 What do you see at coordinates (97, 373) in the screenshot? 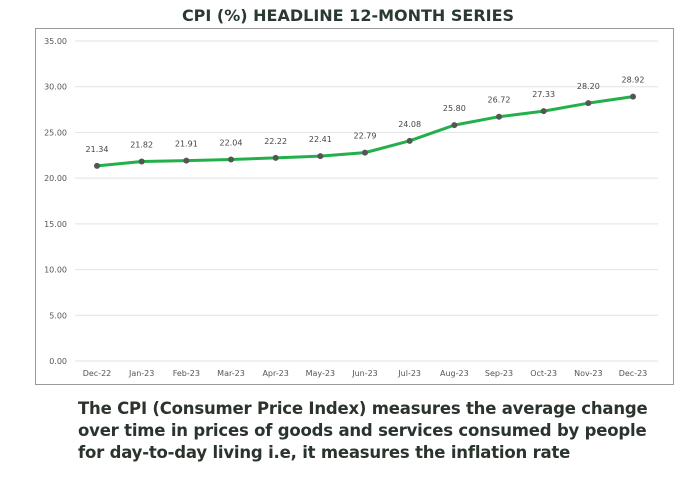
I see `x-tick-label: Dec-22` at bounding box center [97, 373].